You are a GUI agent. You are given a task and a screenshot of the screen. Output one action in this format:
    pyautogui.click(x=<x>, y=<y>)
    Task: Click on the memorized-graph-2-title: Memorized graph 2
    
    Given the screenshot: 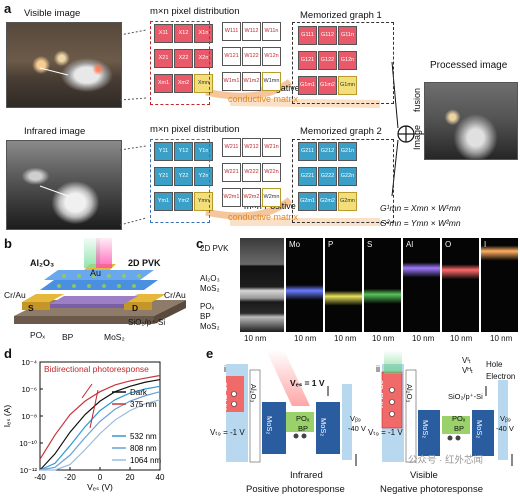 What is the action you would take?
    pyautogui.click(x=341, y=131)
    